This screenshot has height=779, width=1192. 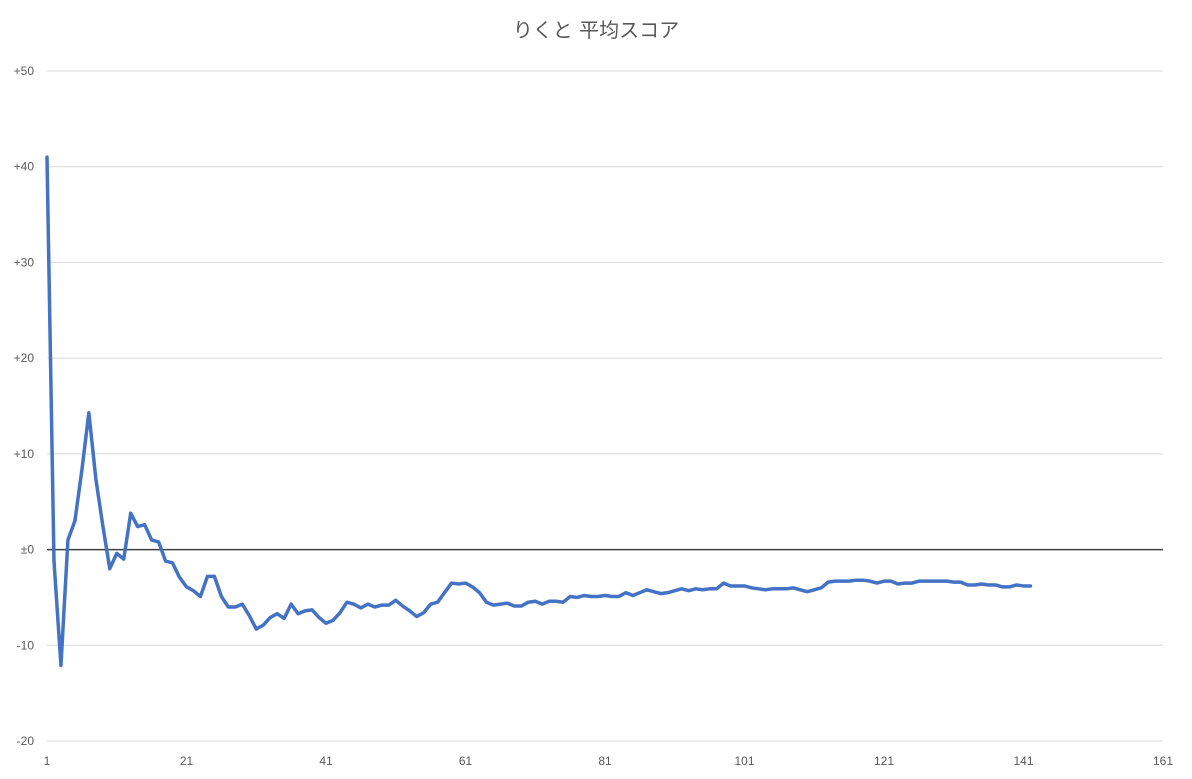 What do you see at coordinates (24, 262) in the screenshot?
I see `y-tick-label: +30` at bounding box center [24, 262].